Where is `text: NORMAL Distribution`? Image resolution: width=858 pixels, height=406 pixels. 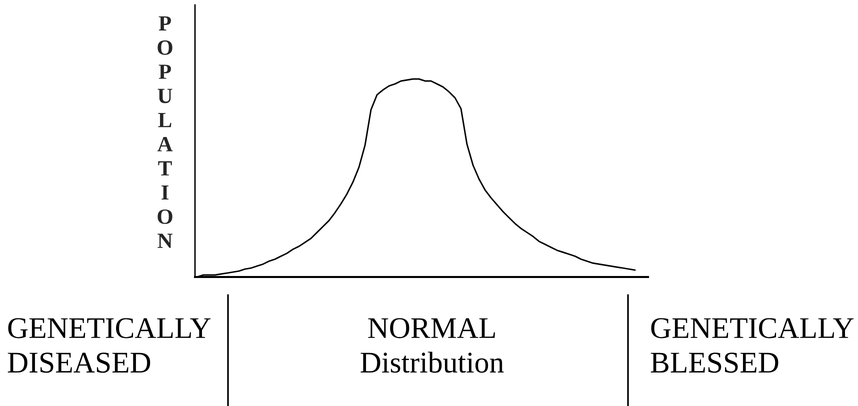
text: NORMAL Distribution is located at coordinates (432, 345).